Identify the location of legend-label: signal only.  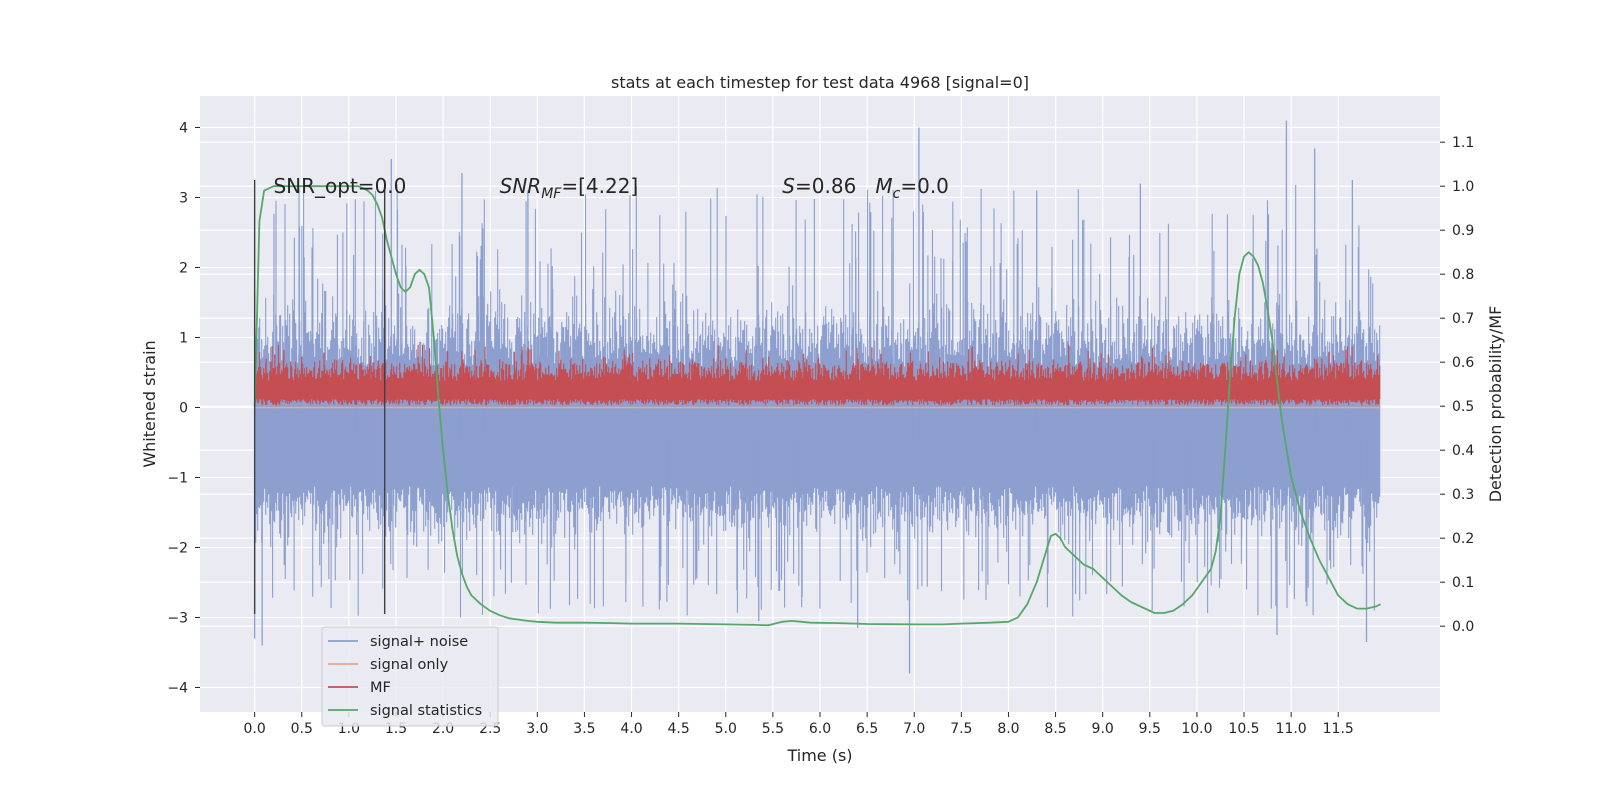
(409, 665).